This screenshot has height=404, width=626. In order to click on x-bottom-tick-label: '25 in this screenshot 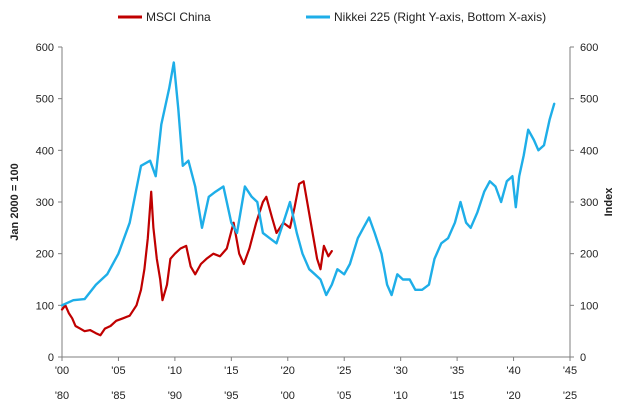, I will do `click(570, 396)`.